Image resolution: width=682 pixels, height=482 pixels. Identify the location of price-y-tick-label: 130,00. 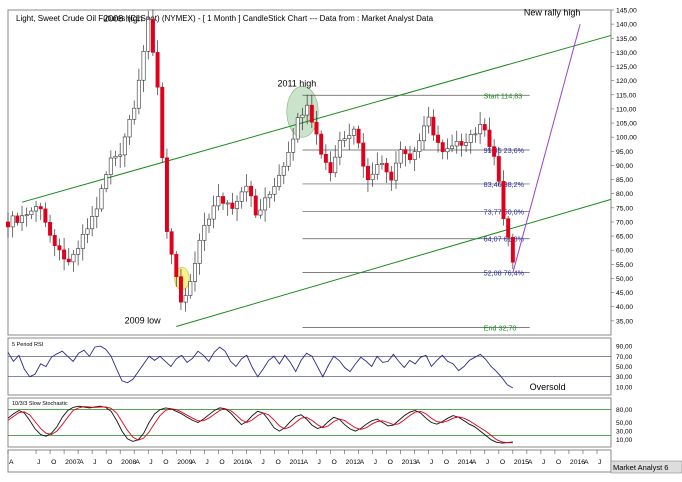
(626, 53).